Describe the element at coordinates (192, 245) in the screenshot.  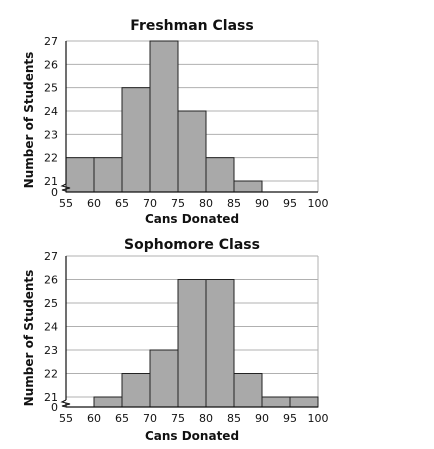
I see `chart-title: Sophomore Class` at that location.